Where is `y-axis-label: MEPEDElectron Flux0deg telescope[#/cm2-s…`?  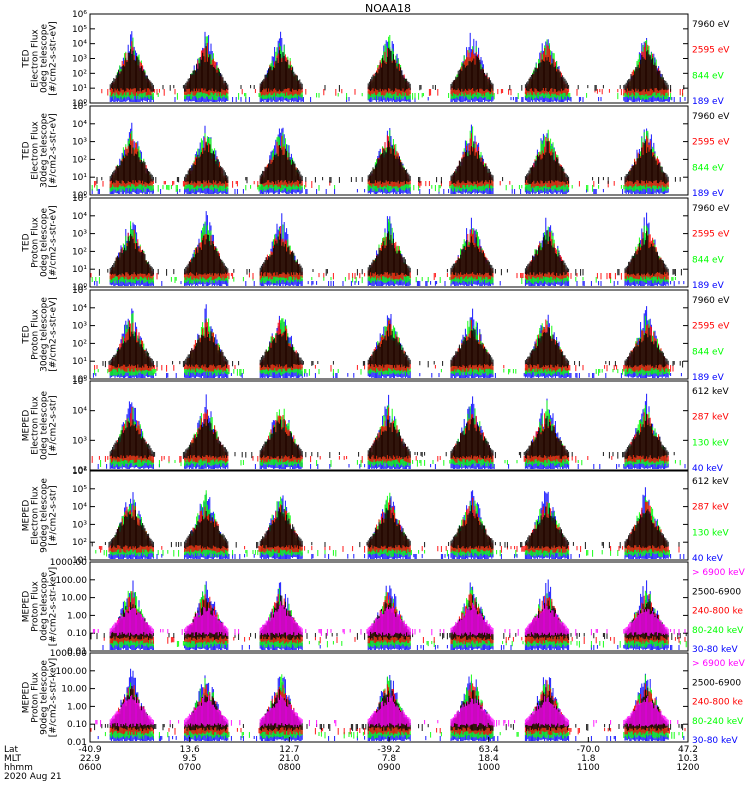
y-axis-label: MEPEDElectron Flux0deg telescope[#/cm2-s… is located at coordinates (40, 426).